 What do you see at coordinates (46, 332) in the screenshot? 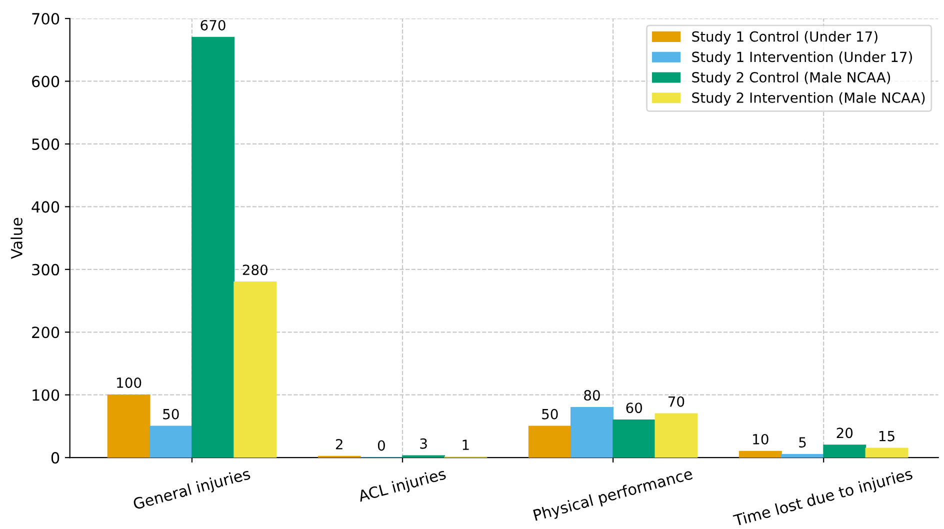
I see `y-tick-label: 200` at bounding box center [46, 332].